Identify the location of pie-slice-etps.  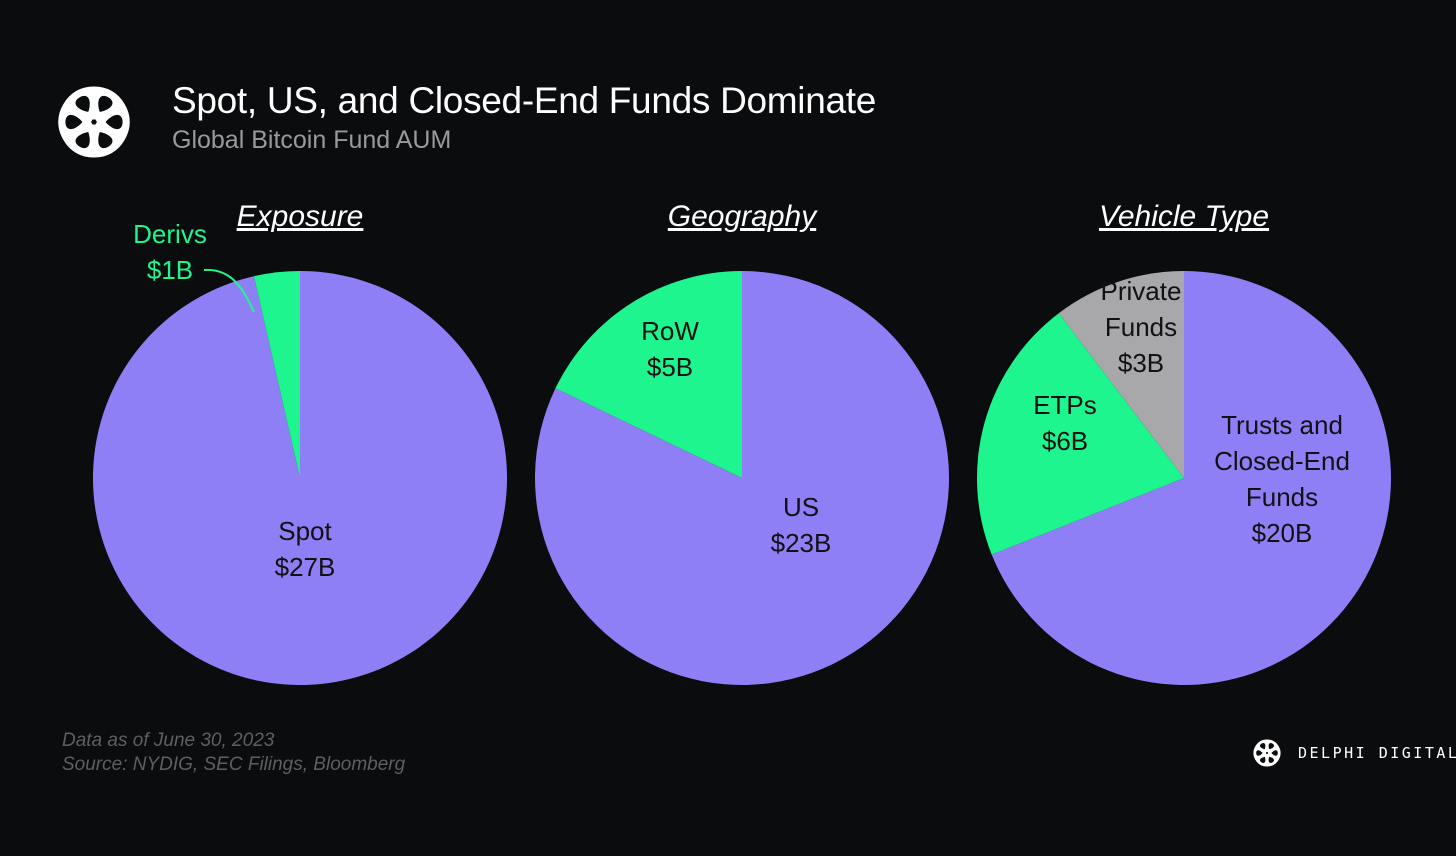
(1080, 434).